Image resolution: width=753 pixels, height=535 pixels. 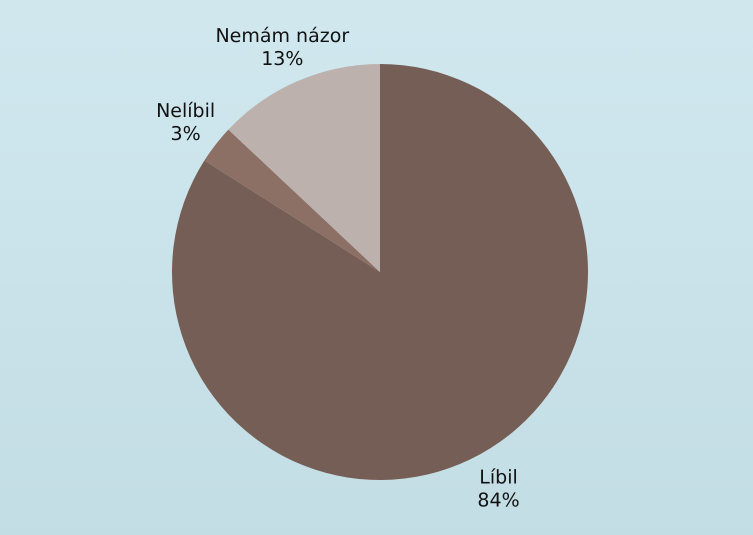 I want to click on data-label: 3%, so click(x=185, y=134).